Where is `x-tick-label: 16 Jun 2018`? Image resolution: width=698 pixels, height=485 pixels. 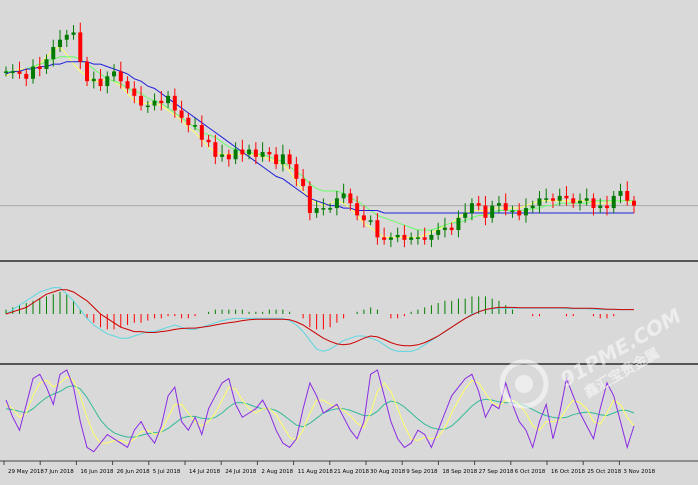 x-tick-label: 16 Jun 2018 is located at coordinates (97, 472).